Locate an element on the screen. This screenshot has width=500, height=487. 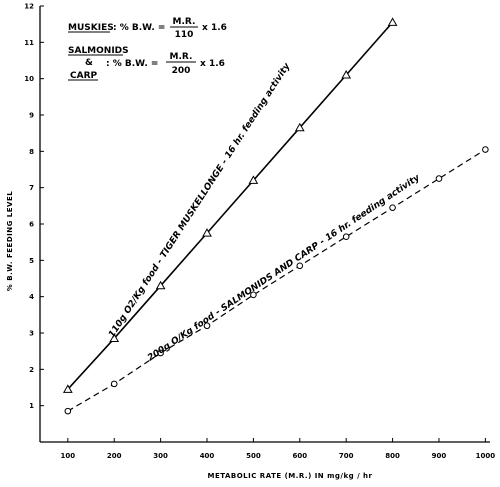
muskies-label: MUSKIES is located at coordinates (91, 28).